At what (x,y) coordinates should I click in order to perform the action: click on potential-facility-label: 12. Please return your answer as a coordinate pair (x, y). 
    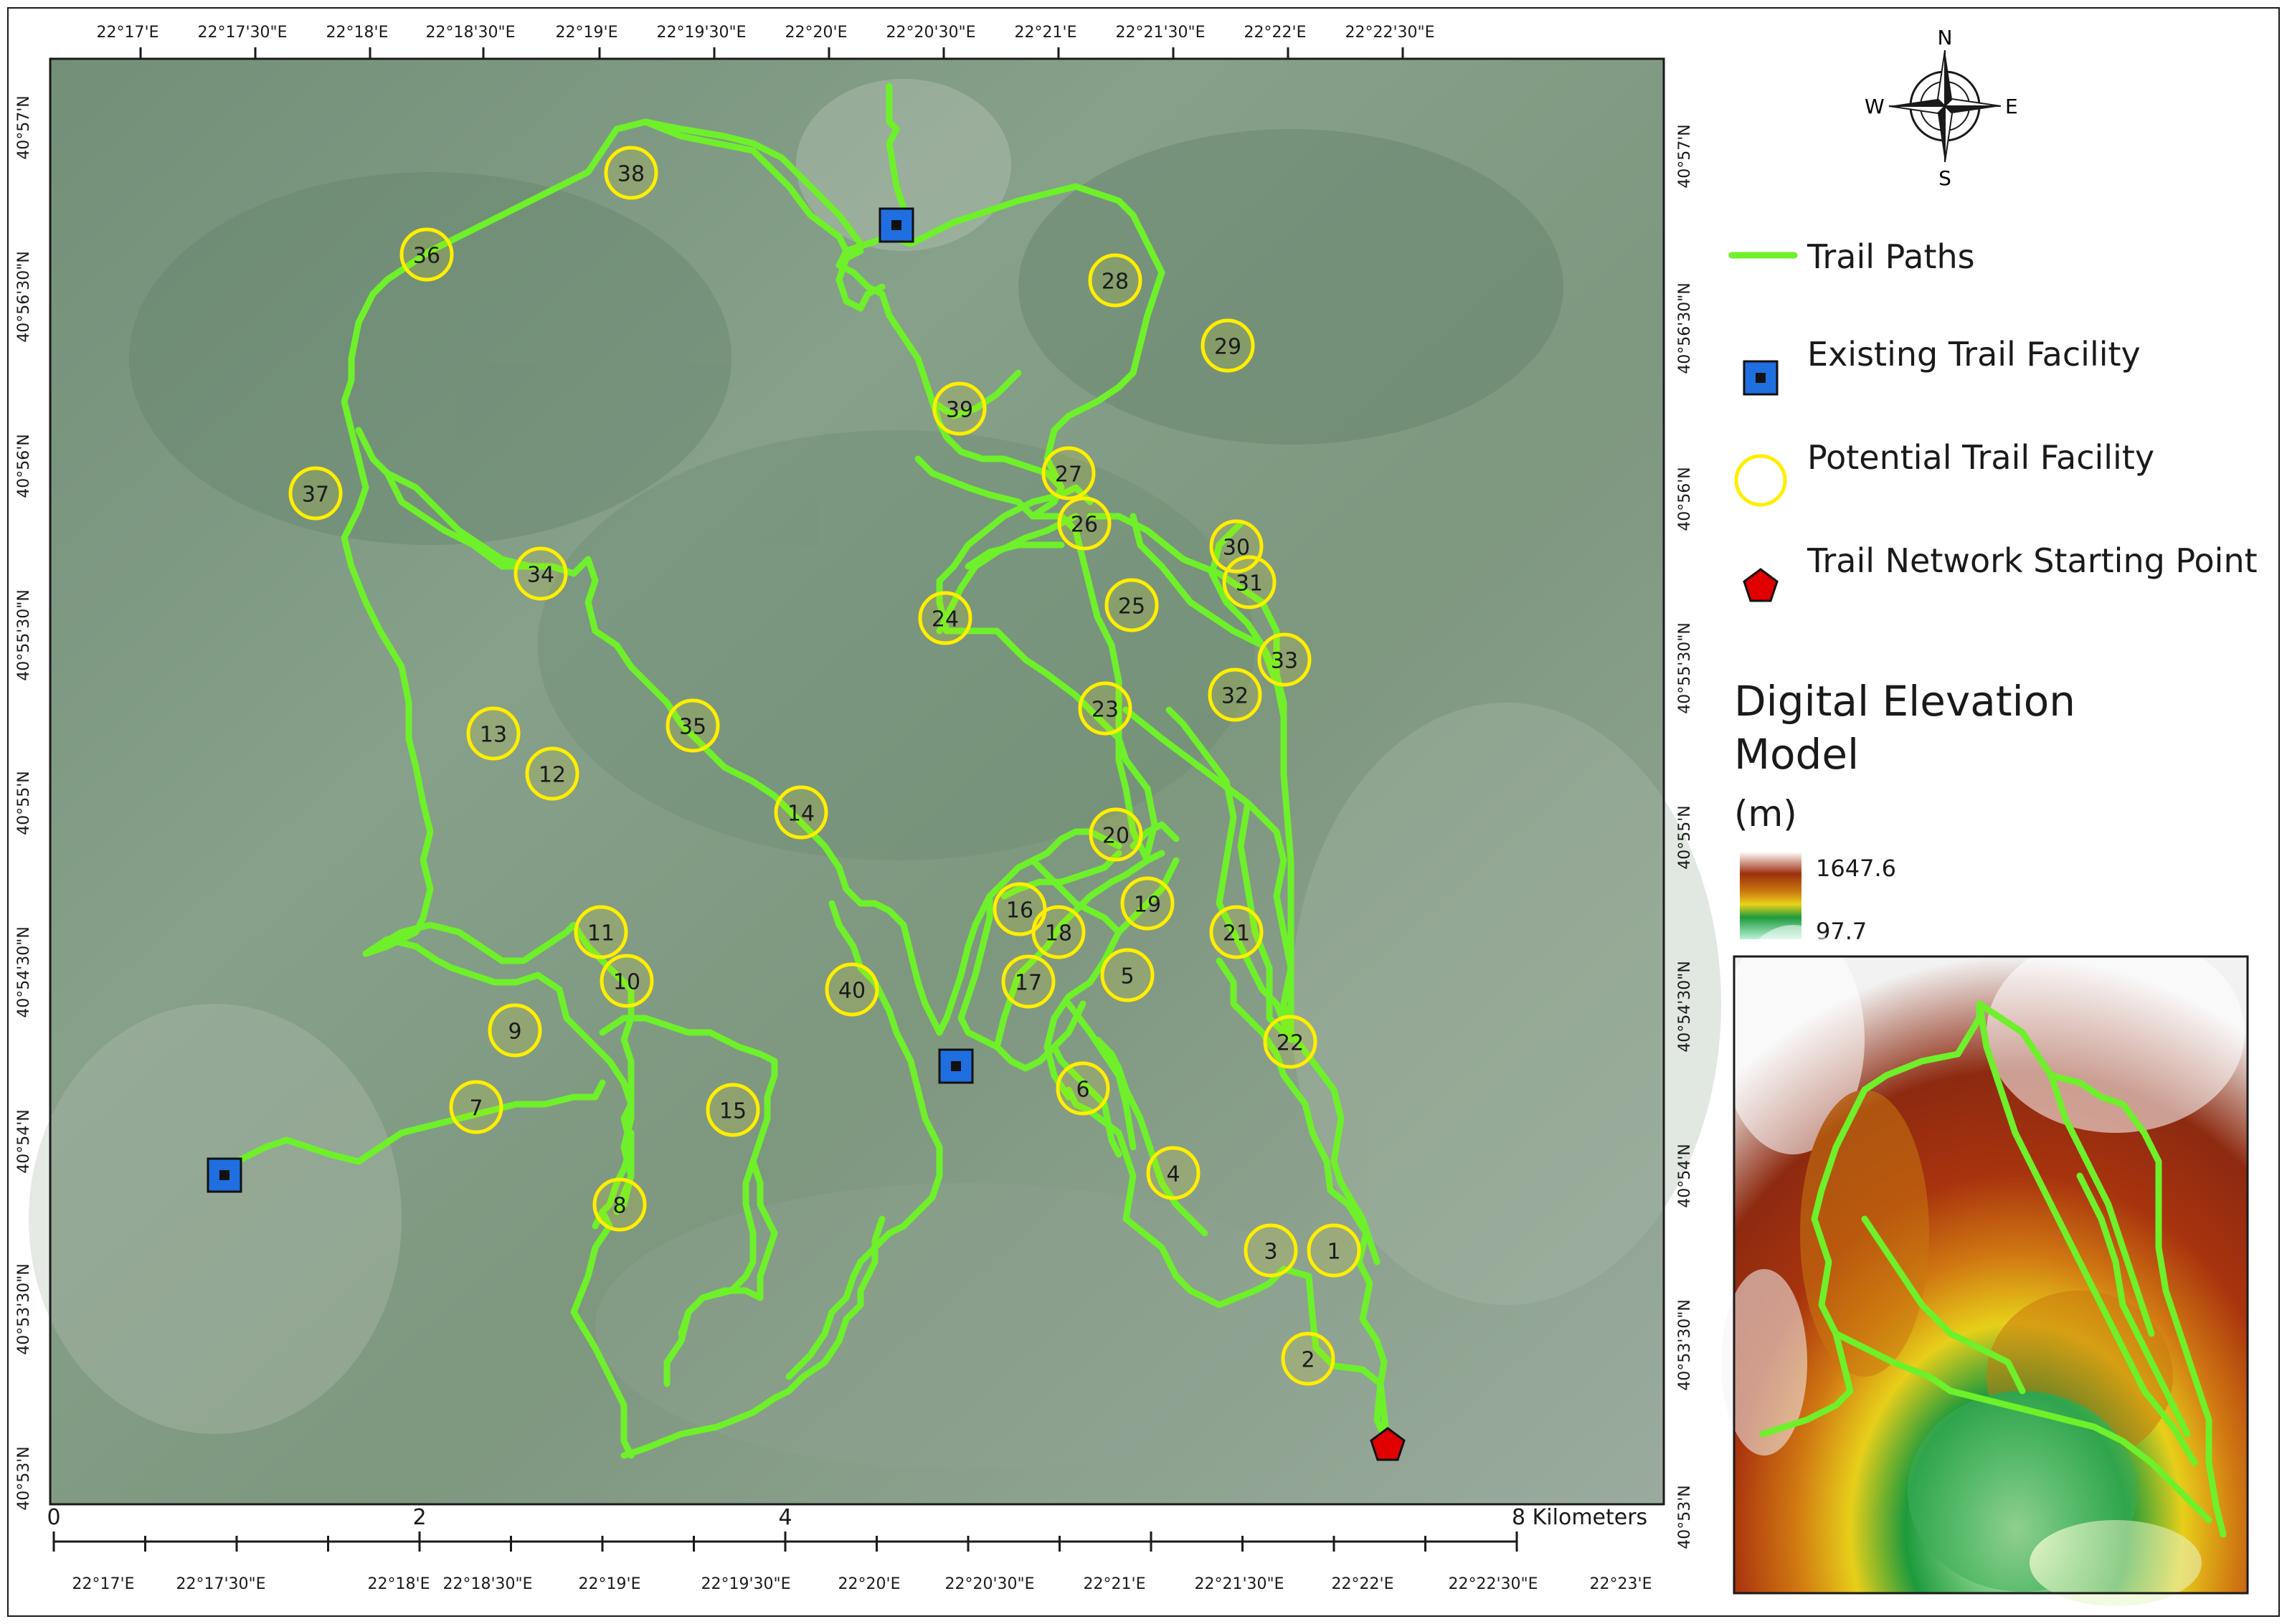
    Looking at the image, I should click on (552, 775).